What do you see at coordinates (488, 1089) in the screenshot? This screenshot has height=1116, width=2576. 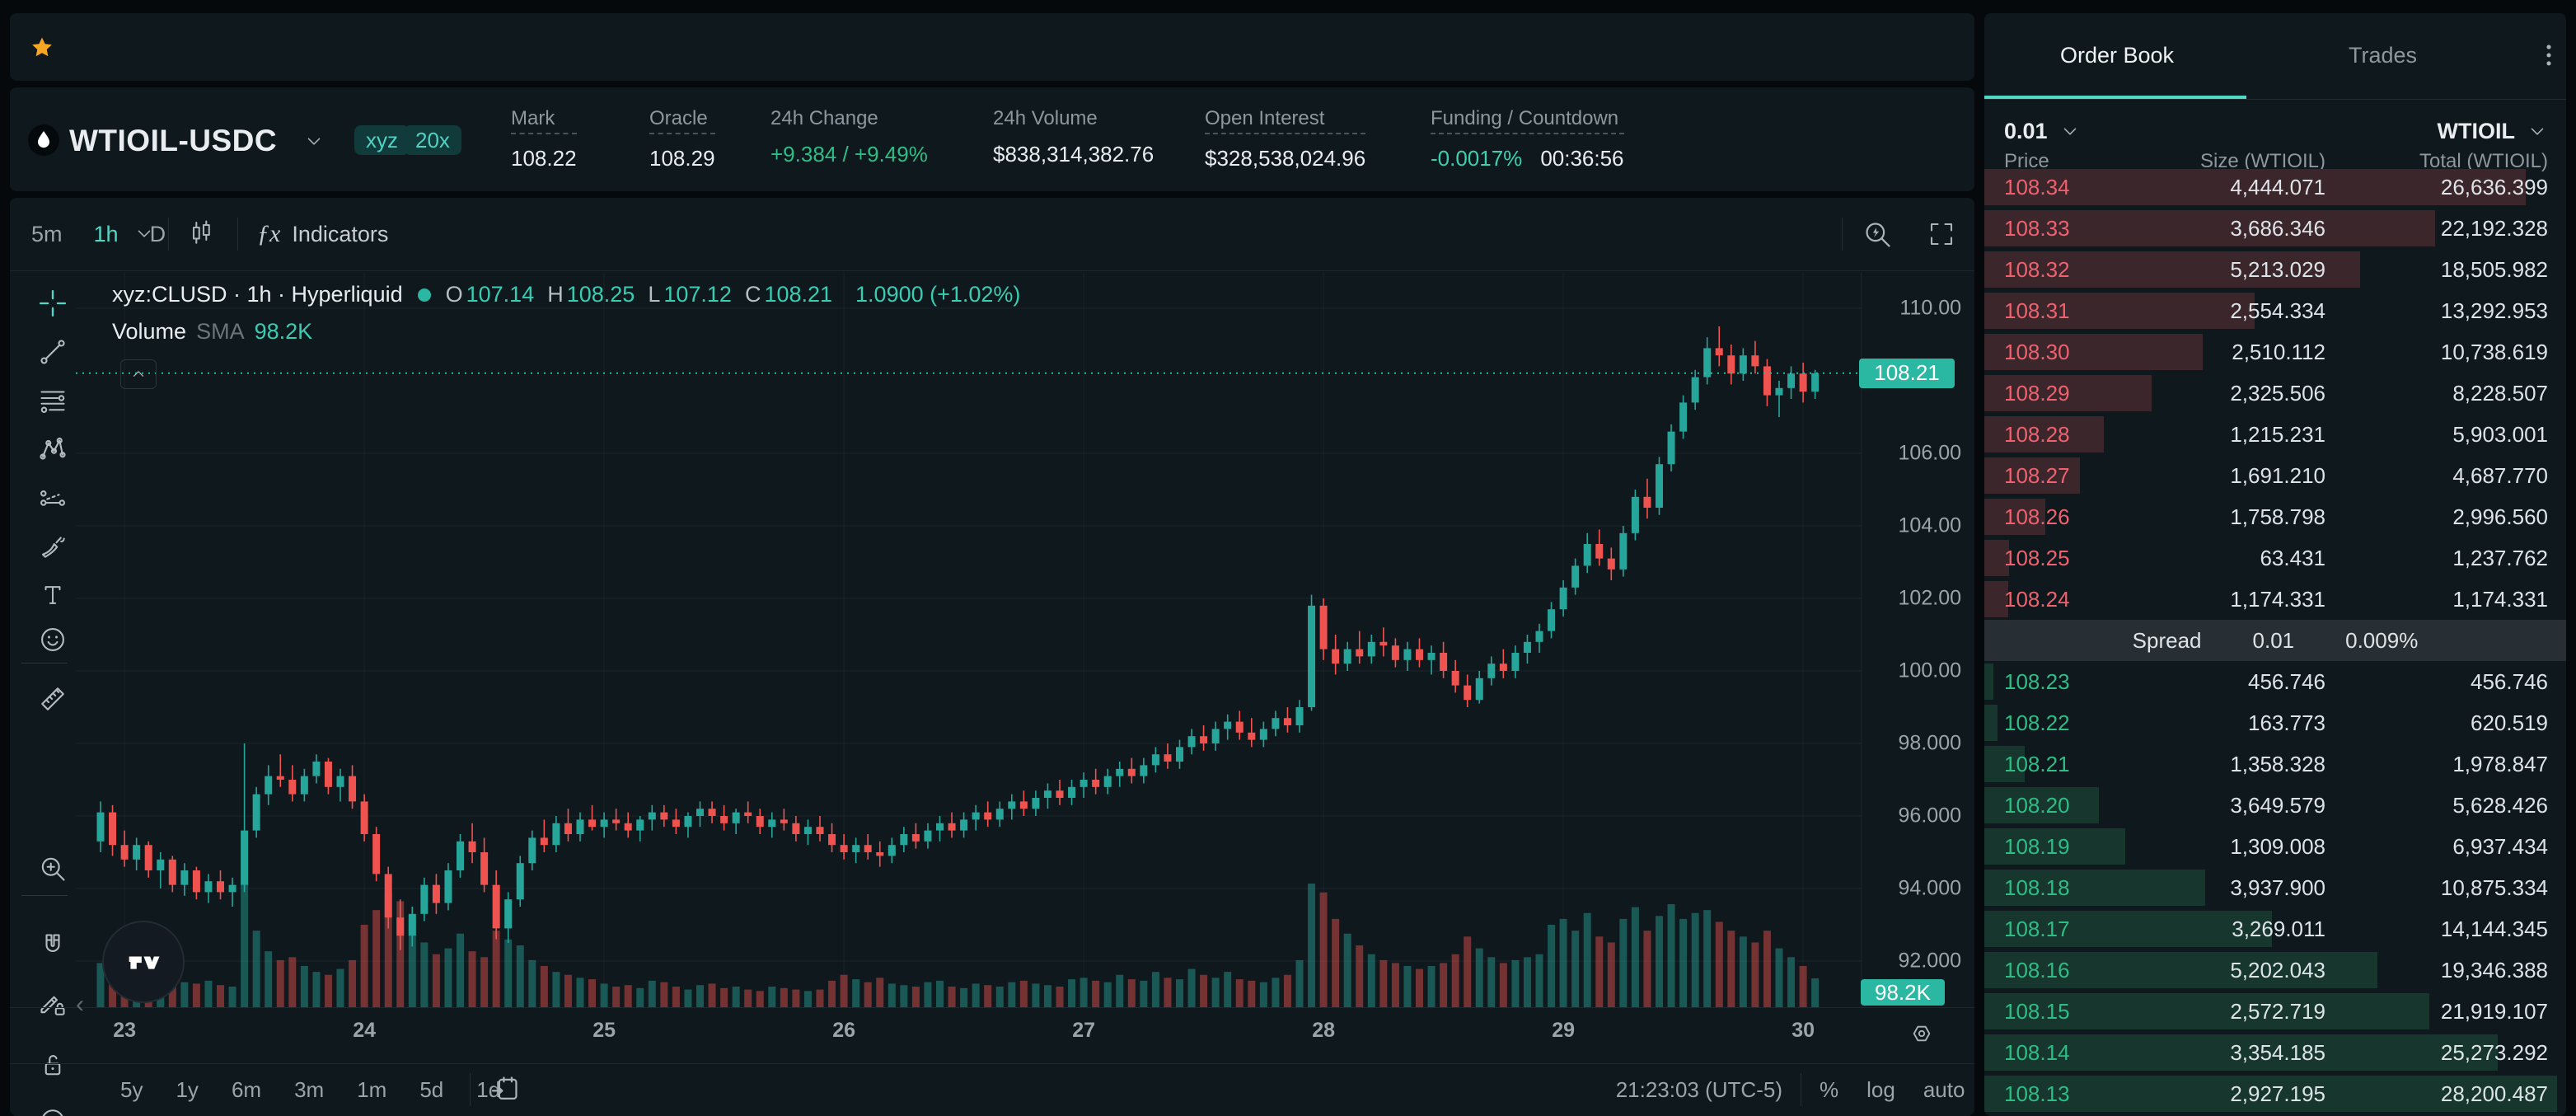 I see `range-1d: 1d` at bounding box center [488, 1089].